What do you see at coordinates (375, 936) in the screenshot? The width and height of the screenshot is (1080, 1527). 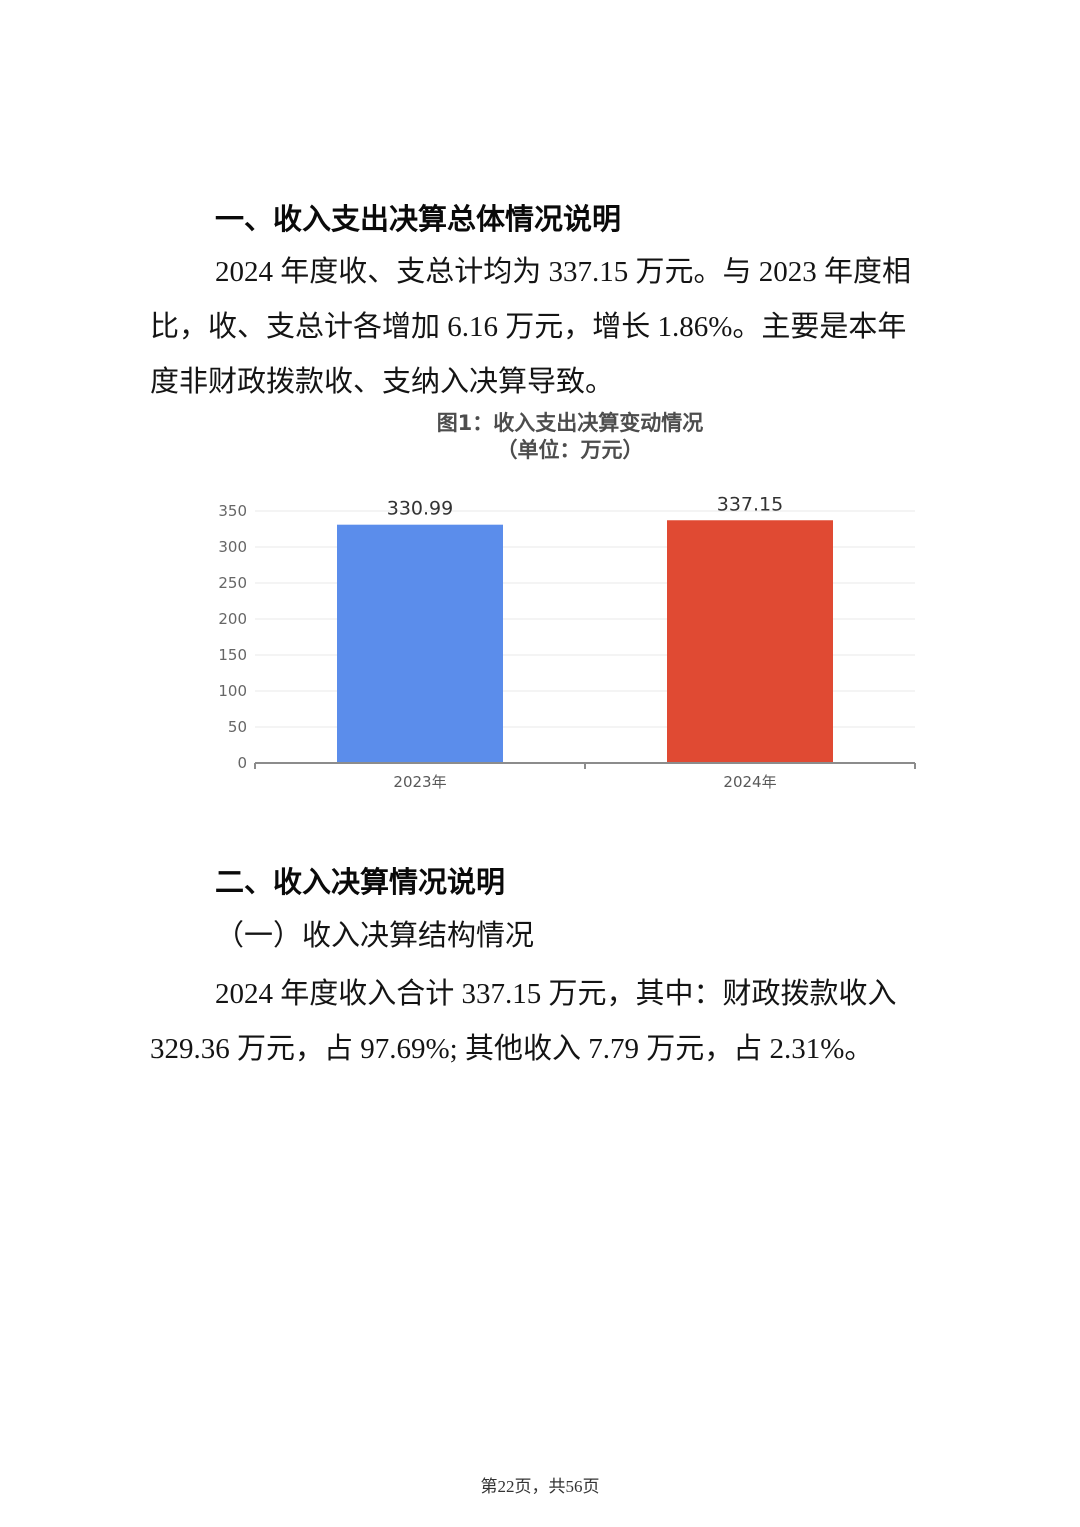 I see `section2-subheading: （一）收入决算结构情况` at bounding box center [375, 936].